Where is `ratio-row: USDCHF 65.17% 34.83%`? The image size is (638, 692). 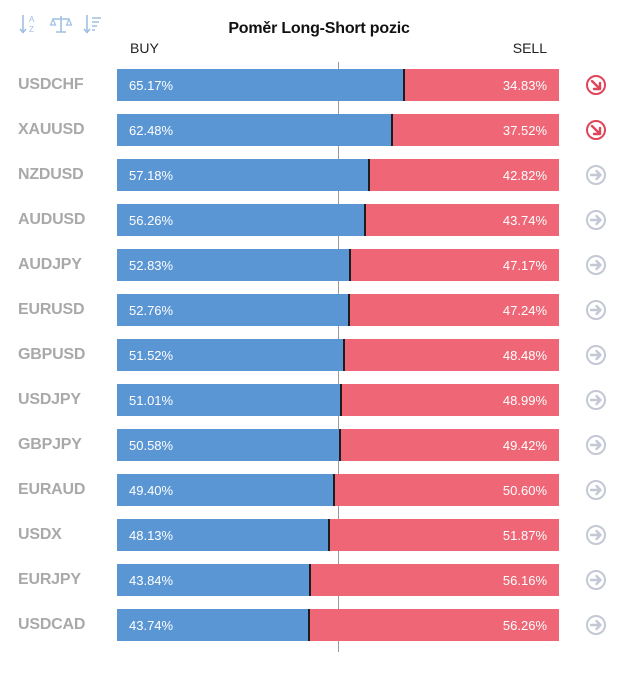
ratio-row: USDCHF 65.17% 34.83% is located at coordinates (319, 85).